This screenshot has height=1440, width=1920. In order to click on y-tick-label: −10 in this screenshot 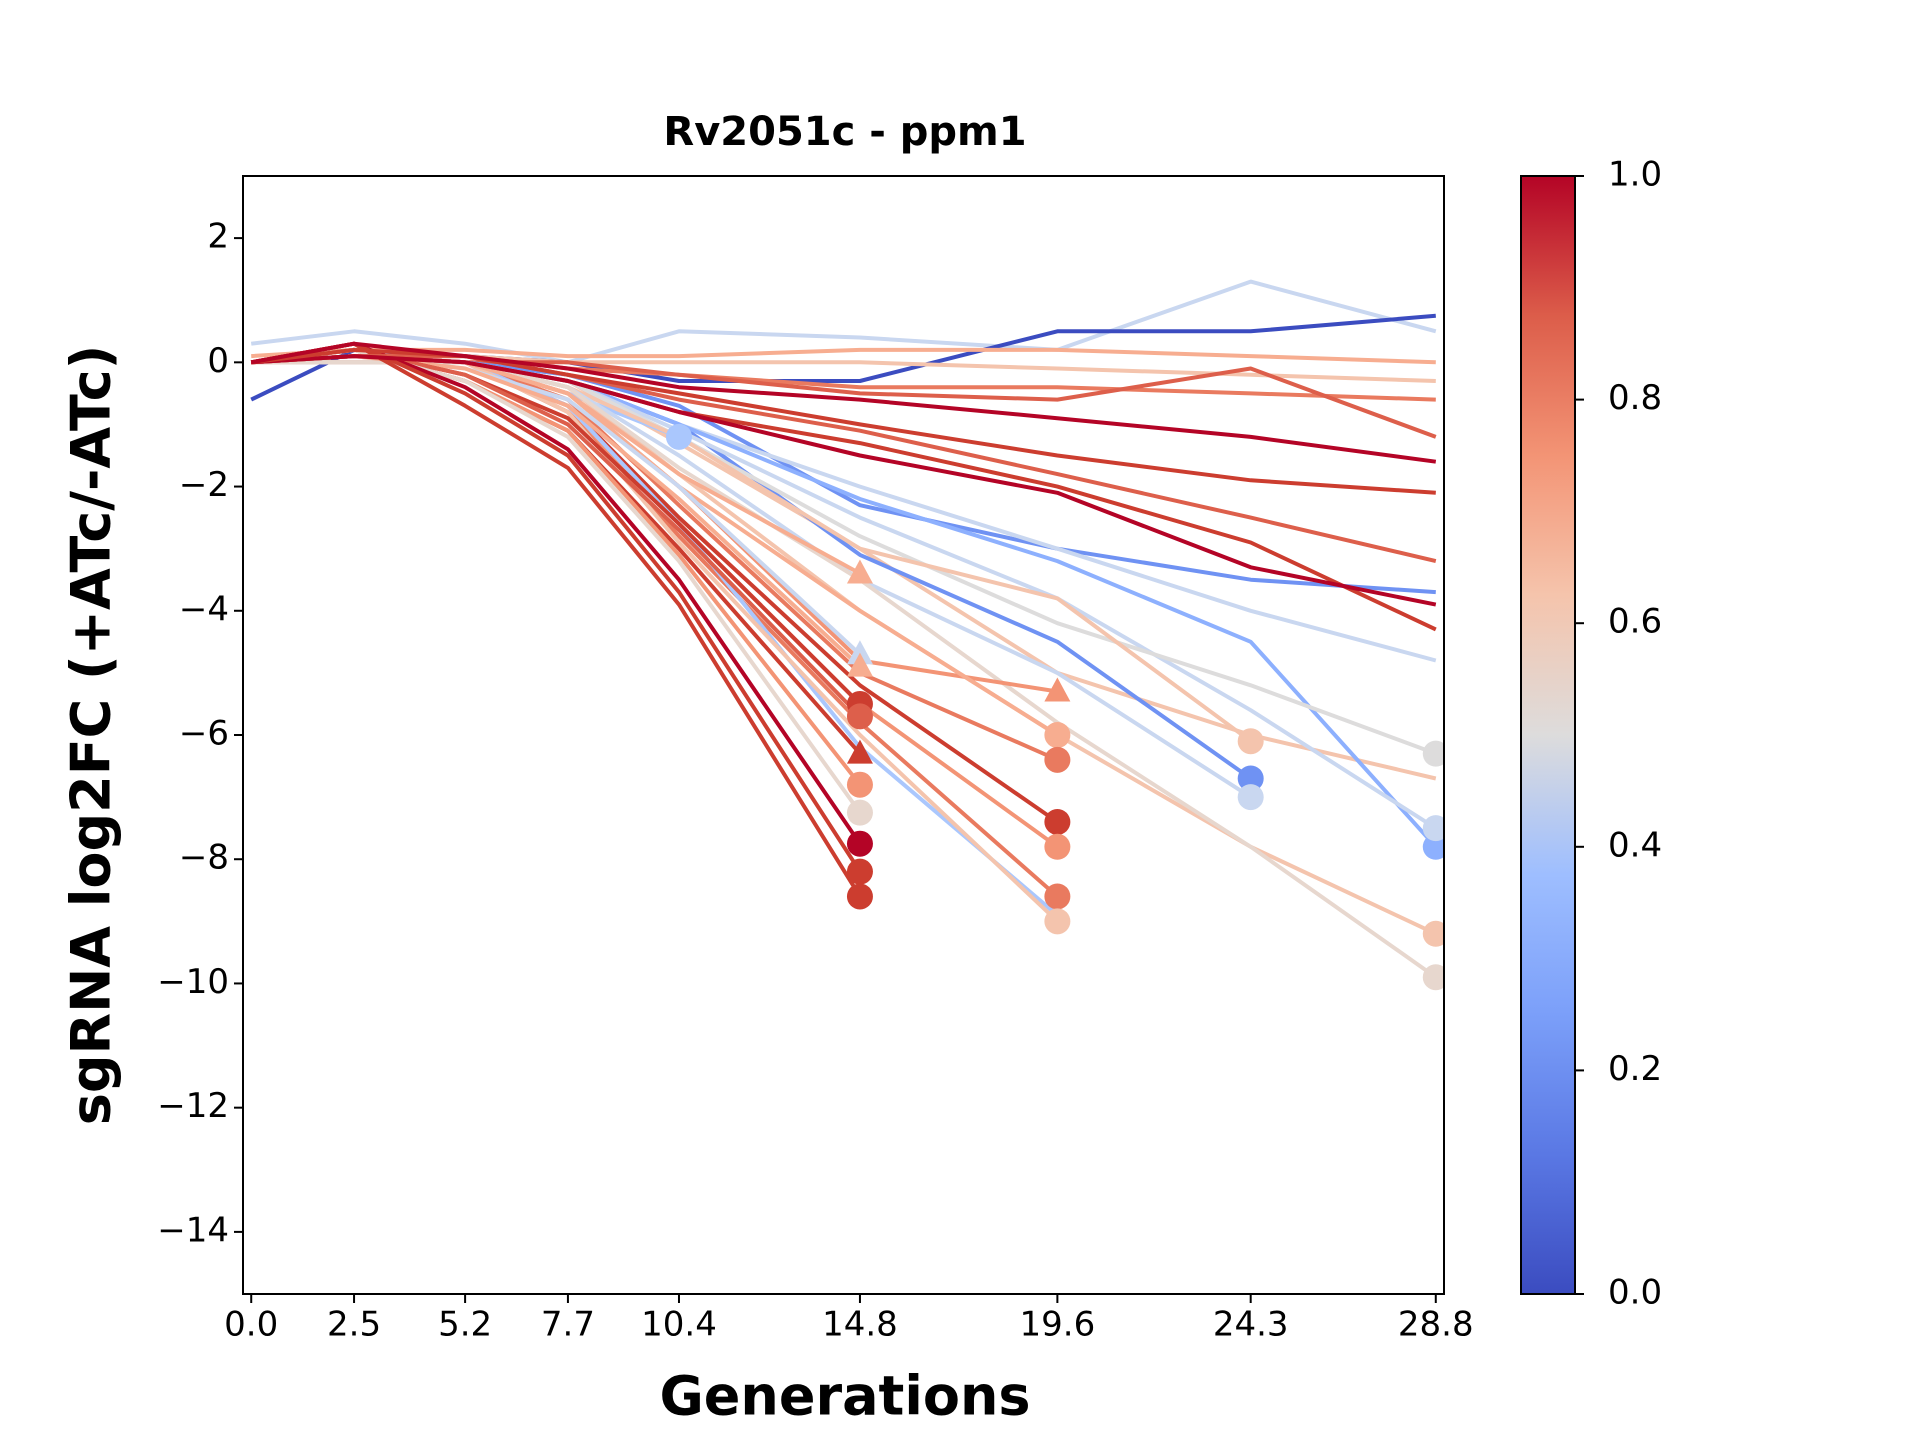, I will do `click(193, 982)`.